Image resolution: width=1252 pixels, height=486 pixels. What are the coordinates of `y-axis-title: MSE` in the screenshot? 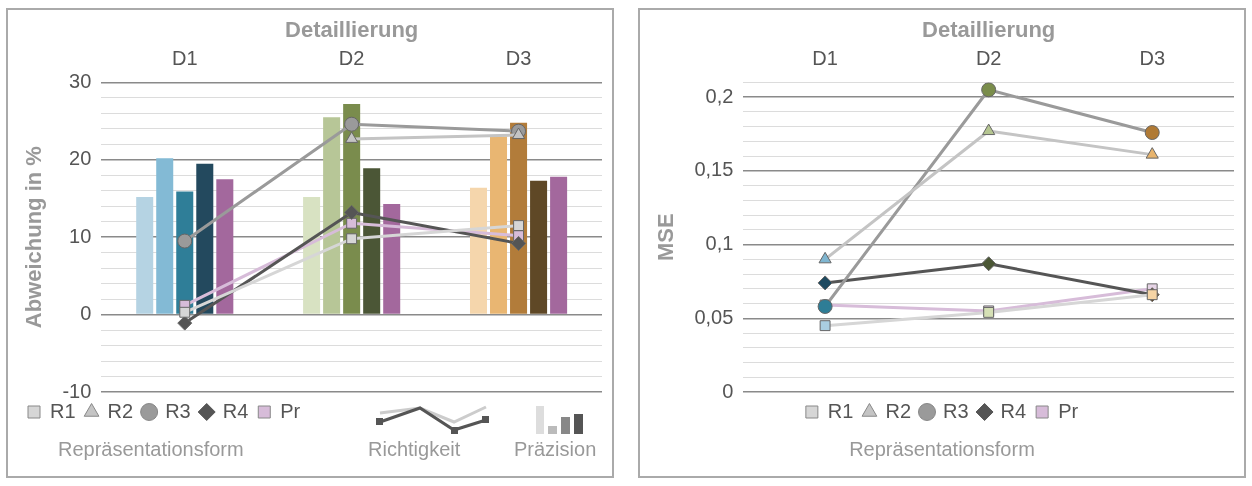 It's located at (666, 237).